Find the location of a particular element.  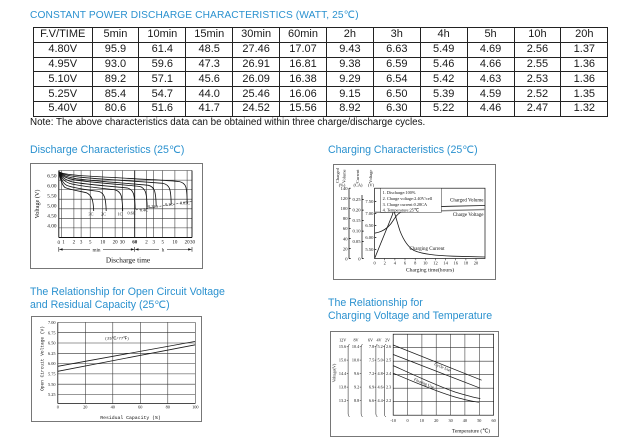

svg-text: 13.2 is located at coordinates (342, 400).